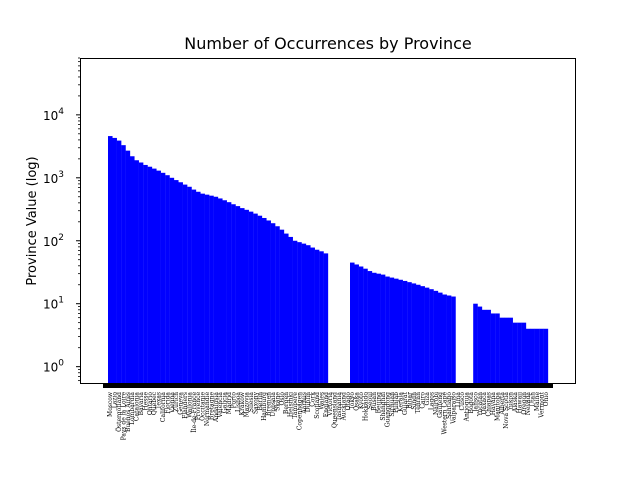 The height and width of the screenshot is (480, 640). Describe the element at coordinates (436, 403) in the screenshot. I see `x-tick-label: Nairobi` at that location.